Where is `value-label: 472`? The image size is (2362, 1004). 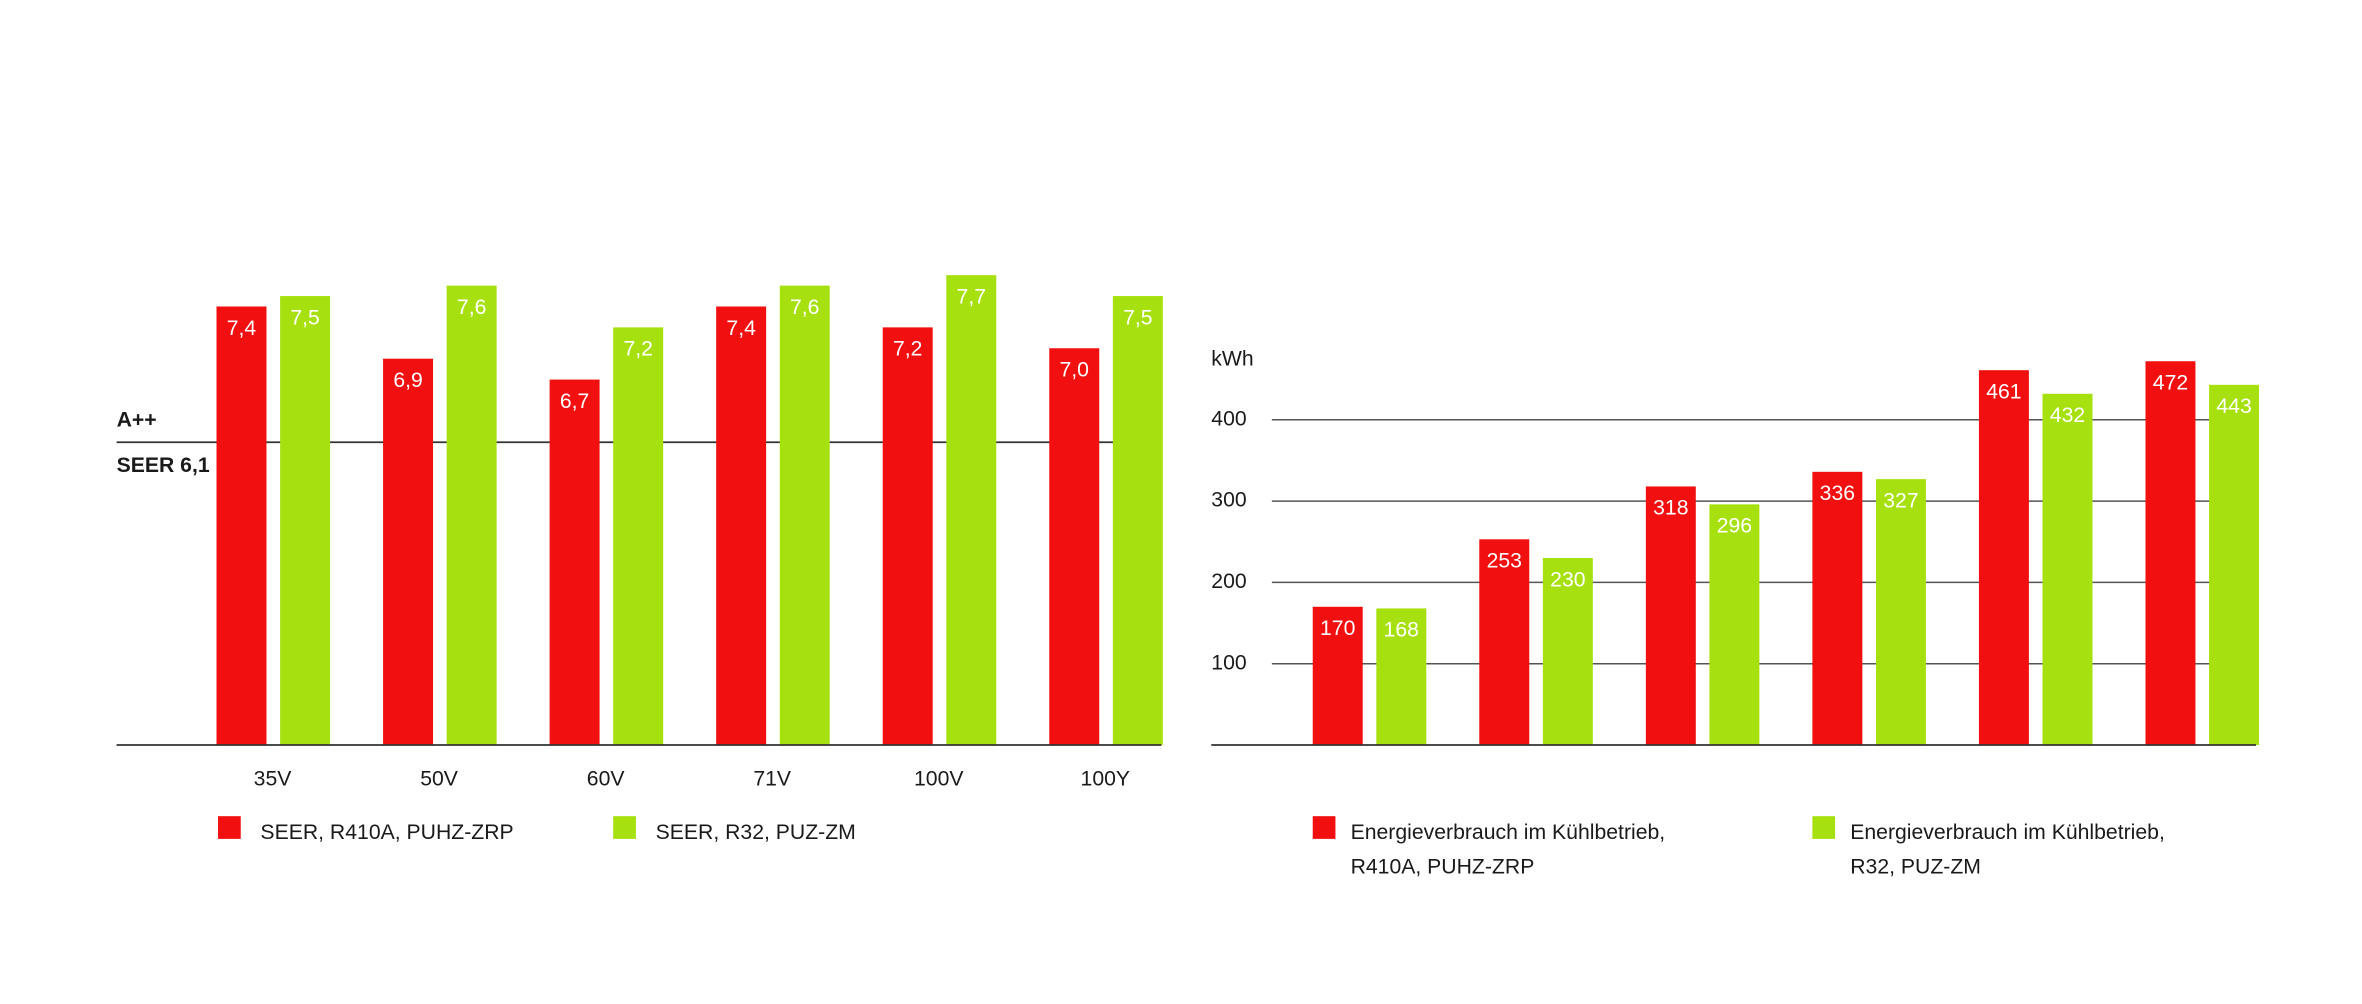 value-label: 472 is located at coordinates (2170, 383).